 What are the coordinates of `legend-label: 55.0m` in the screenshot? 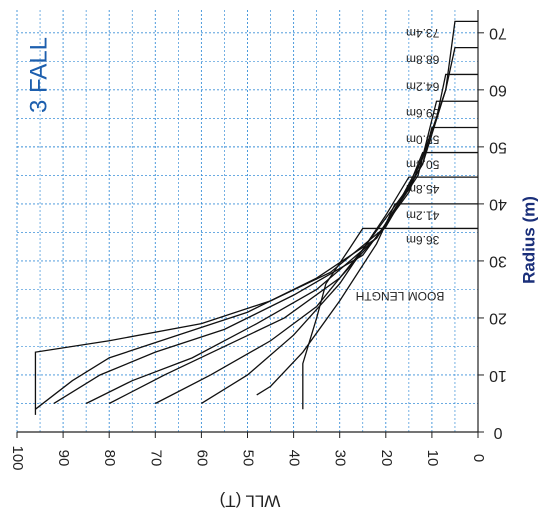 It's located at (422, 139).